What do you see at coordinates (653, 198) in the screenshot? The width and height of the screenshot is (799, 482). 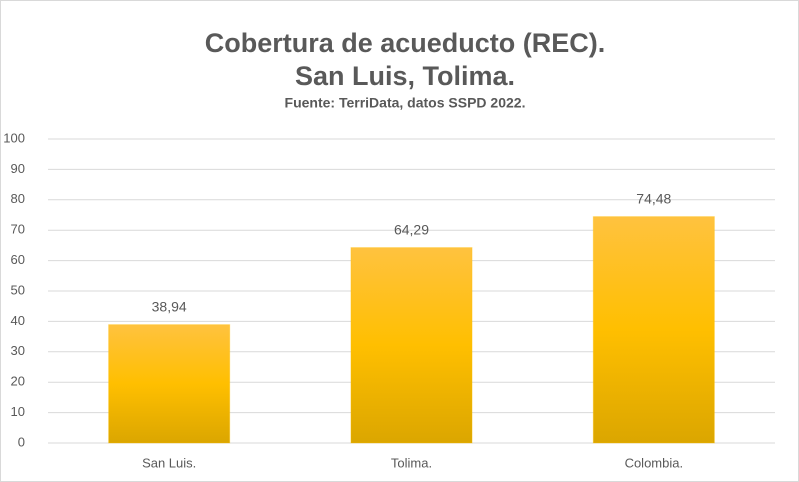 I see `data-label: 74,48` at bounding box center [653, 198].